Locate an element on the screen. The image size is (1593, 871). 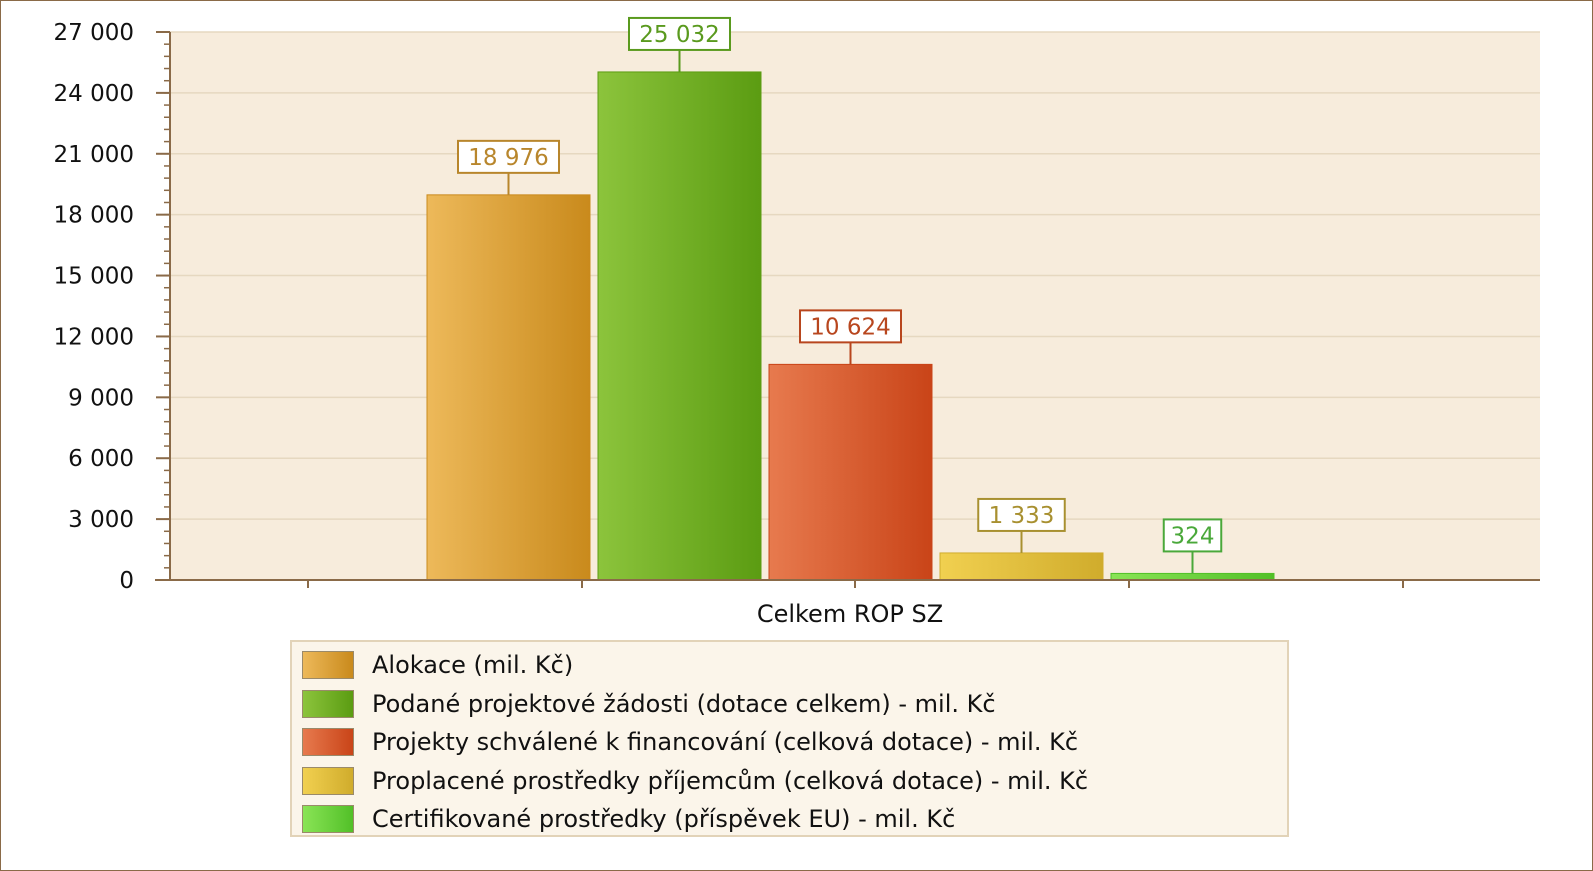
data-label: 10 624 is located at coordinates (850, 327).